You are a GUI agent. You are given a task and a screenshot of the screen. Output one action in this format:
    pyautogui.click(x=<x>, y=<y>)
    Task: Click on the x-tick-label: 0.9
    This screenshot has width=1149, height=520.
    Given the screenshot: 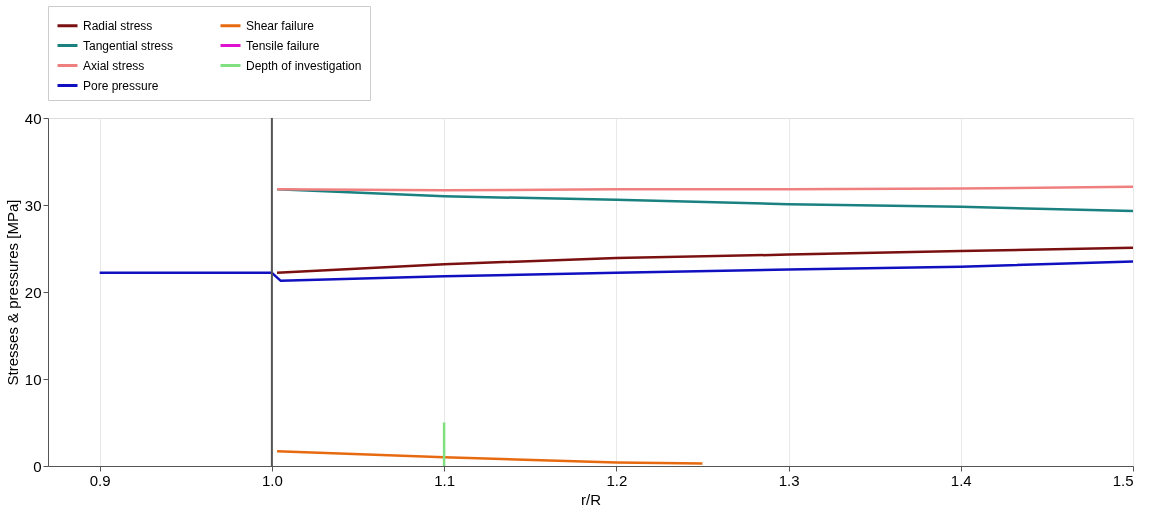 What is the action you would take?
    pyautogui.click(x=100, y=480)
    